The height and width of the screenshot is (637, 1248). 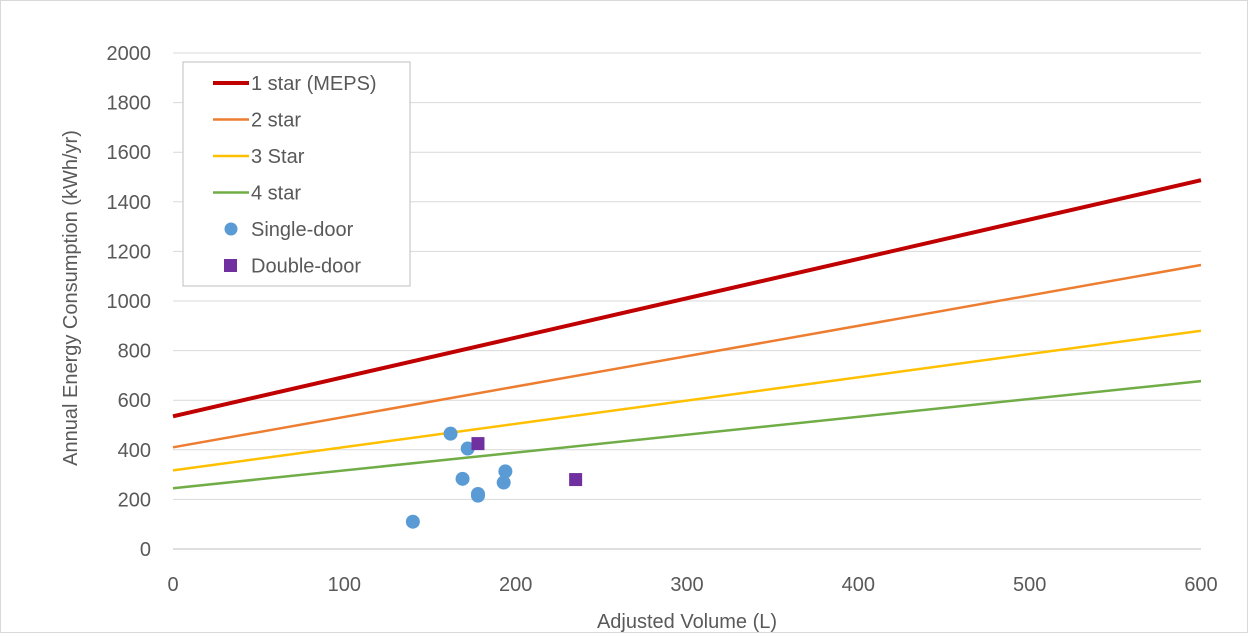 What do you see at coordinates (129, 104) in the screenshot?
I see `y-tick-label: 1800` at bounding box center [129, 104].